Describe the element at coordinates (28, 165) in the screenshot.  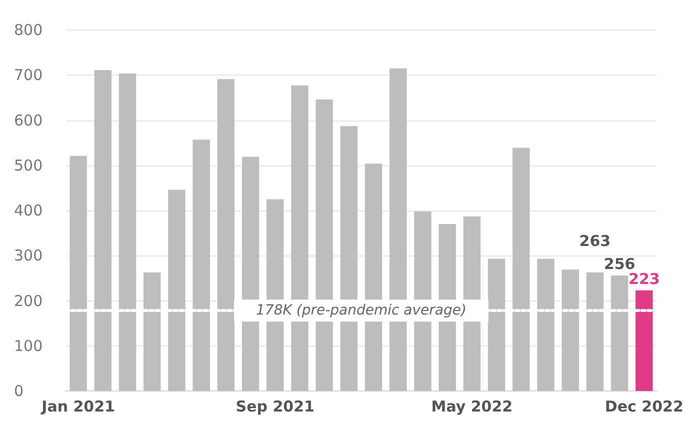
I see `y-tick-label: 500` at that location.